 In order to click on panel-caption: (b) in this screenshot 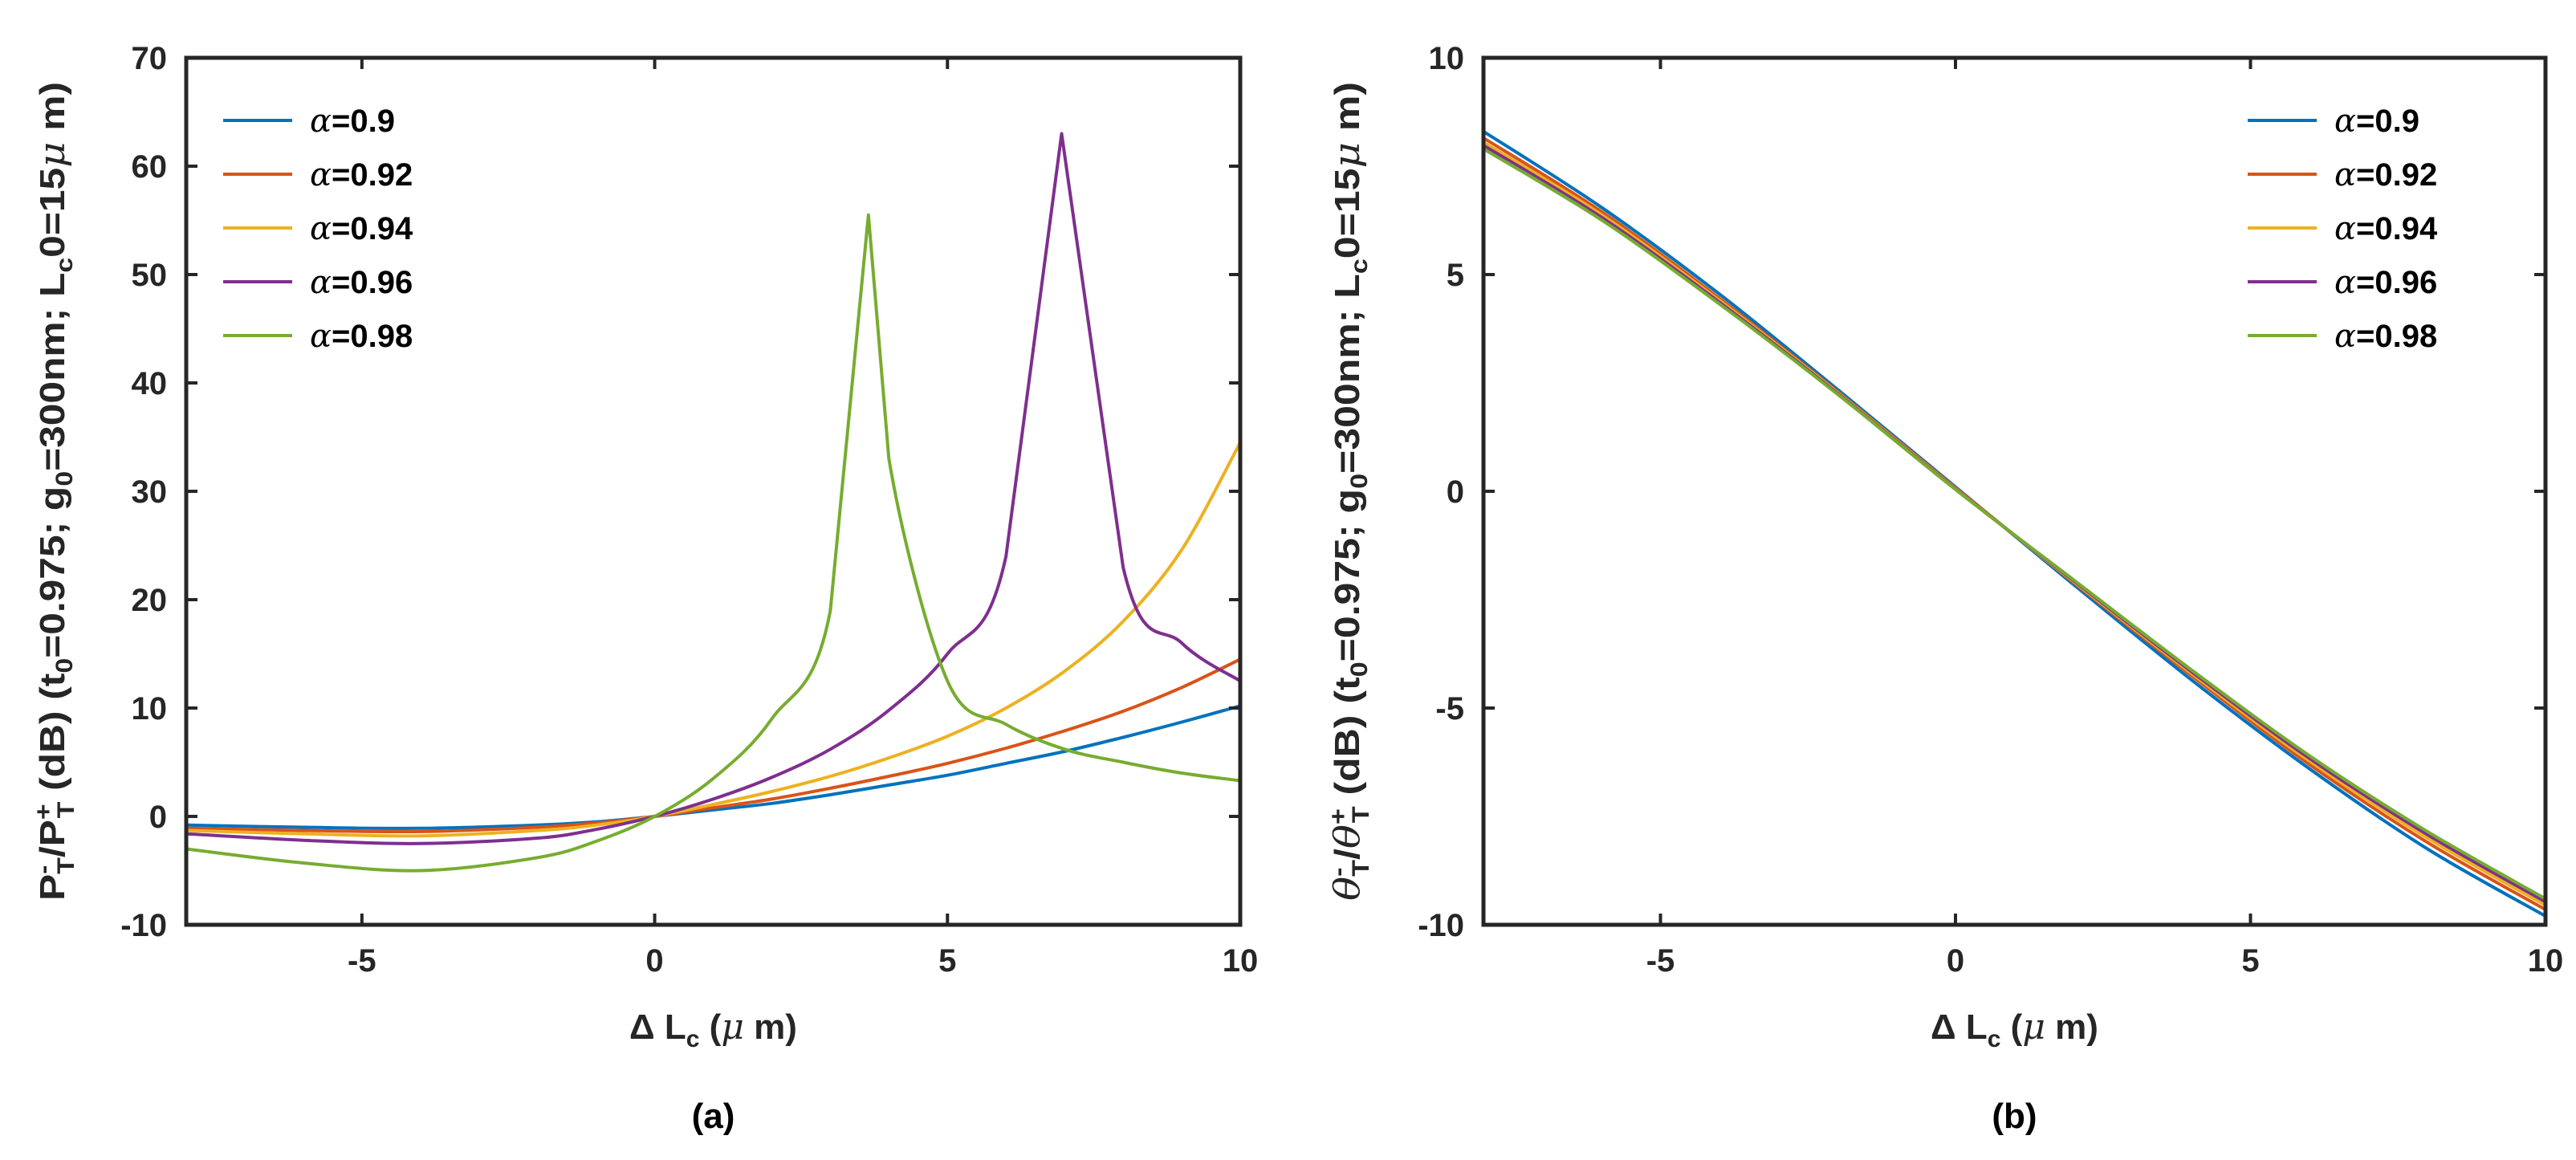, I will do `click(2015, 1116)`.